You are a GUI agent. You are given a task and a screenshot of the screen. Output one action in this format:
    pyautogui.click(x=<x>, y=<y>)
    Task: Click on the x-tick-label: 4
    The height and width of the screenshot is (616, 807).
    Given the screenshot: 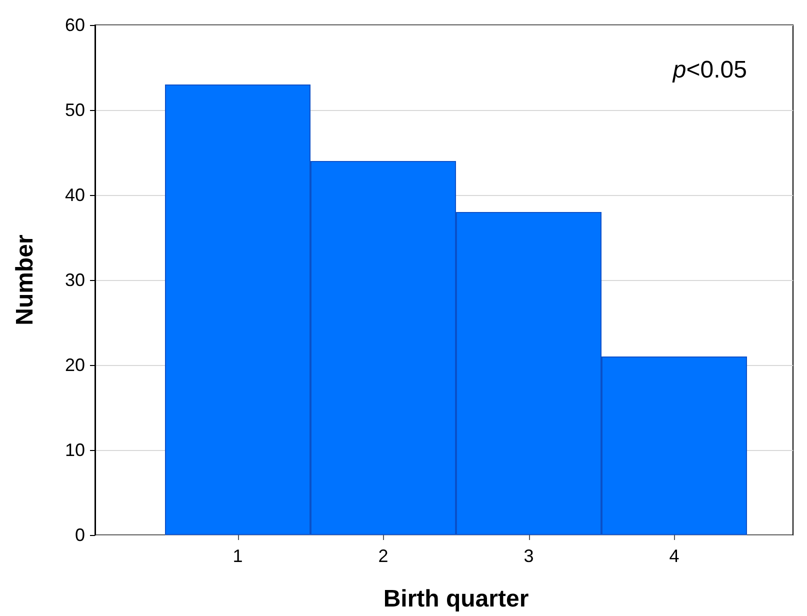 What is the action you would take?
    pyautogui.click(x=674, y=556)
    